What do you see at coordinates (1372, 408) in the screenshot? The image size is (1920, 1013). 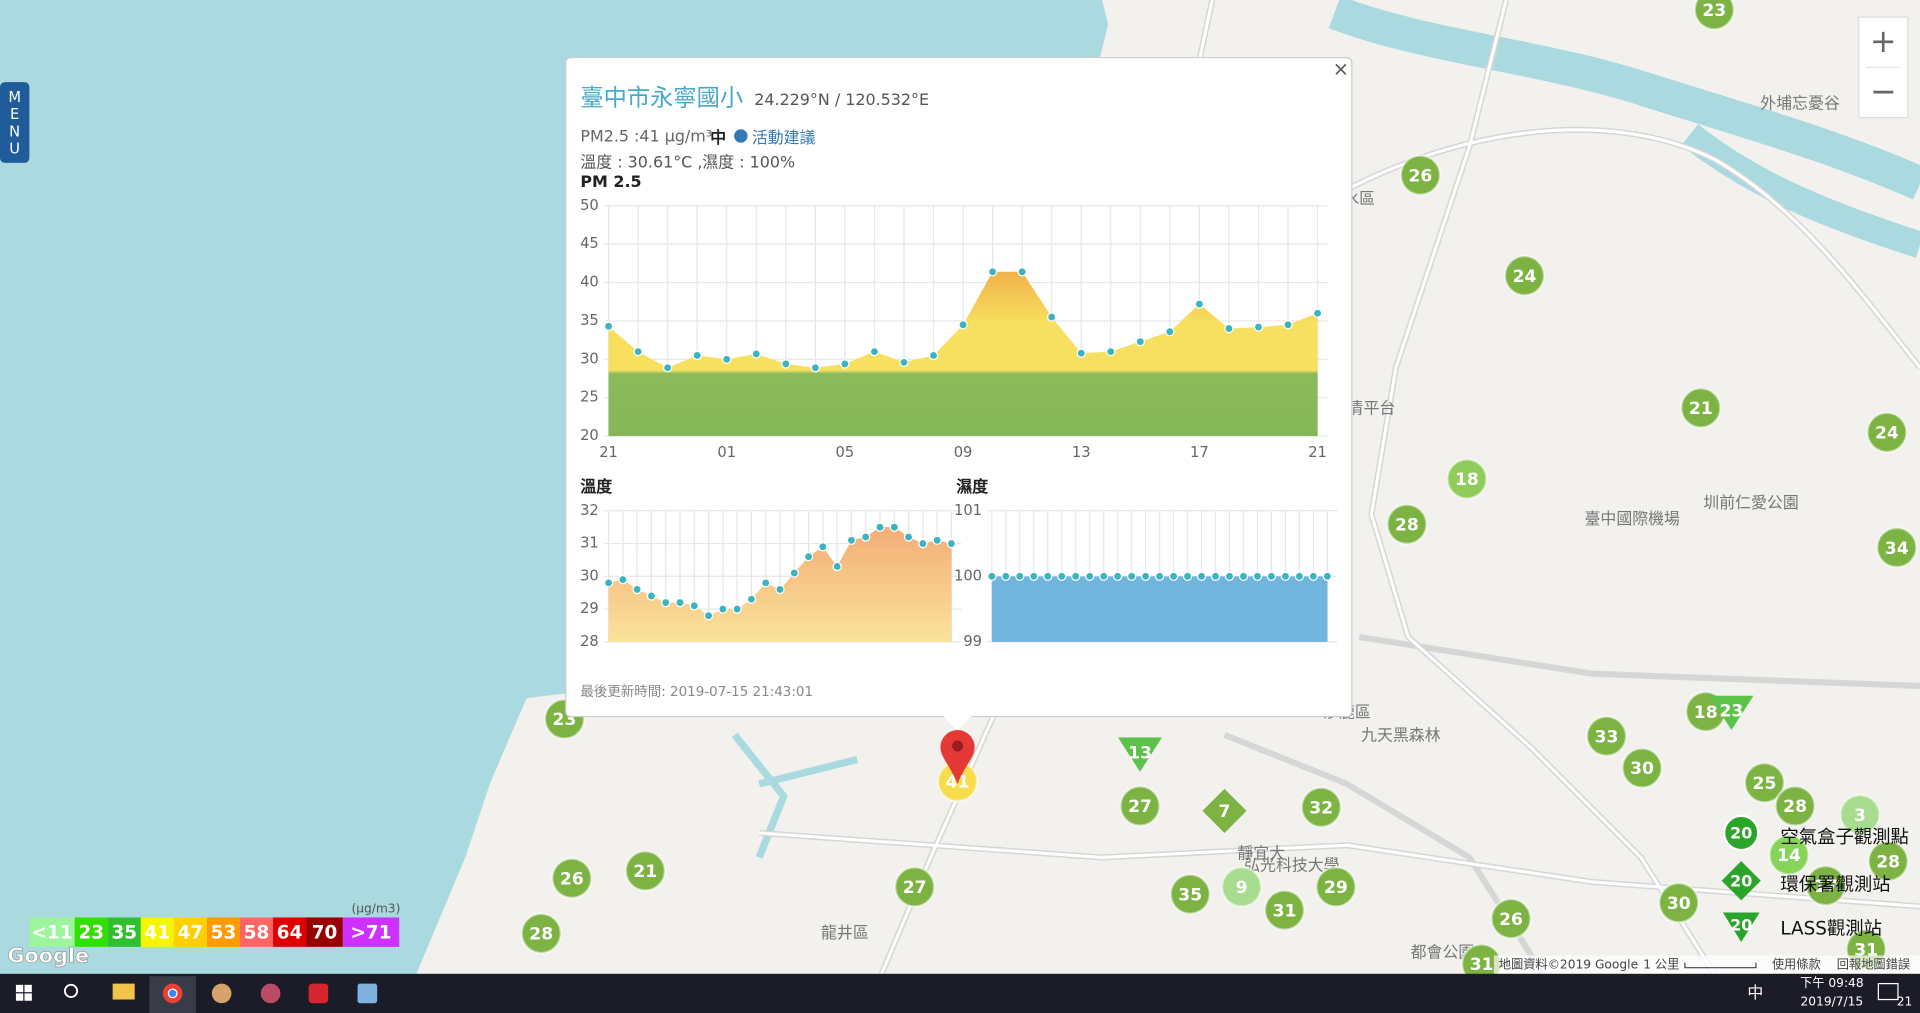 I see `place-label: 清平台` at bounding box center [1372, 408].